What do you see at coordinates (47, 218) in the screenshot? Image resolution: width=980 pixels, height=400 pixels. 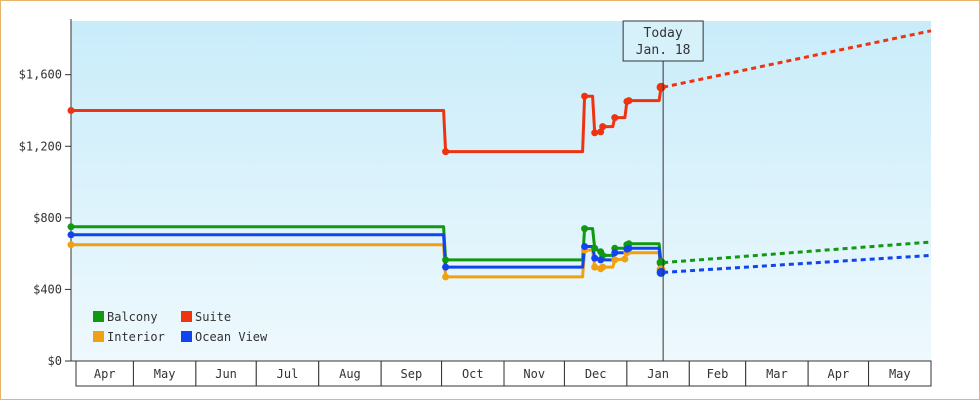 I see `y-tick-label: $800` at bounding box center [47, 218].